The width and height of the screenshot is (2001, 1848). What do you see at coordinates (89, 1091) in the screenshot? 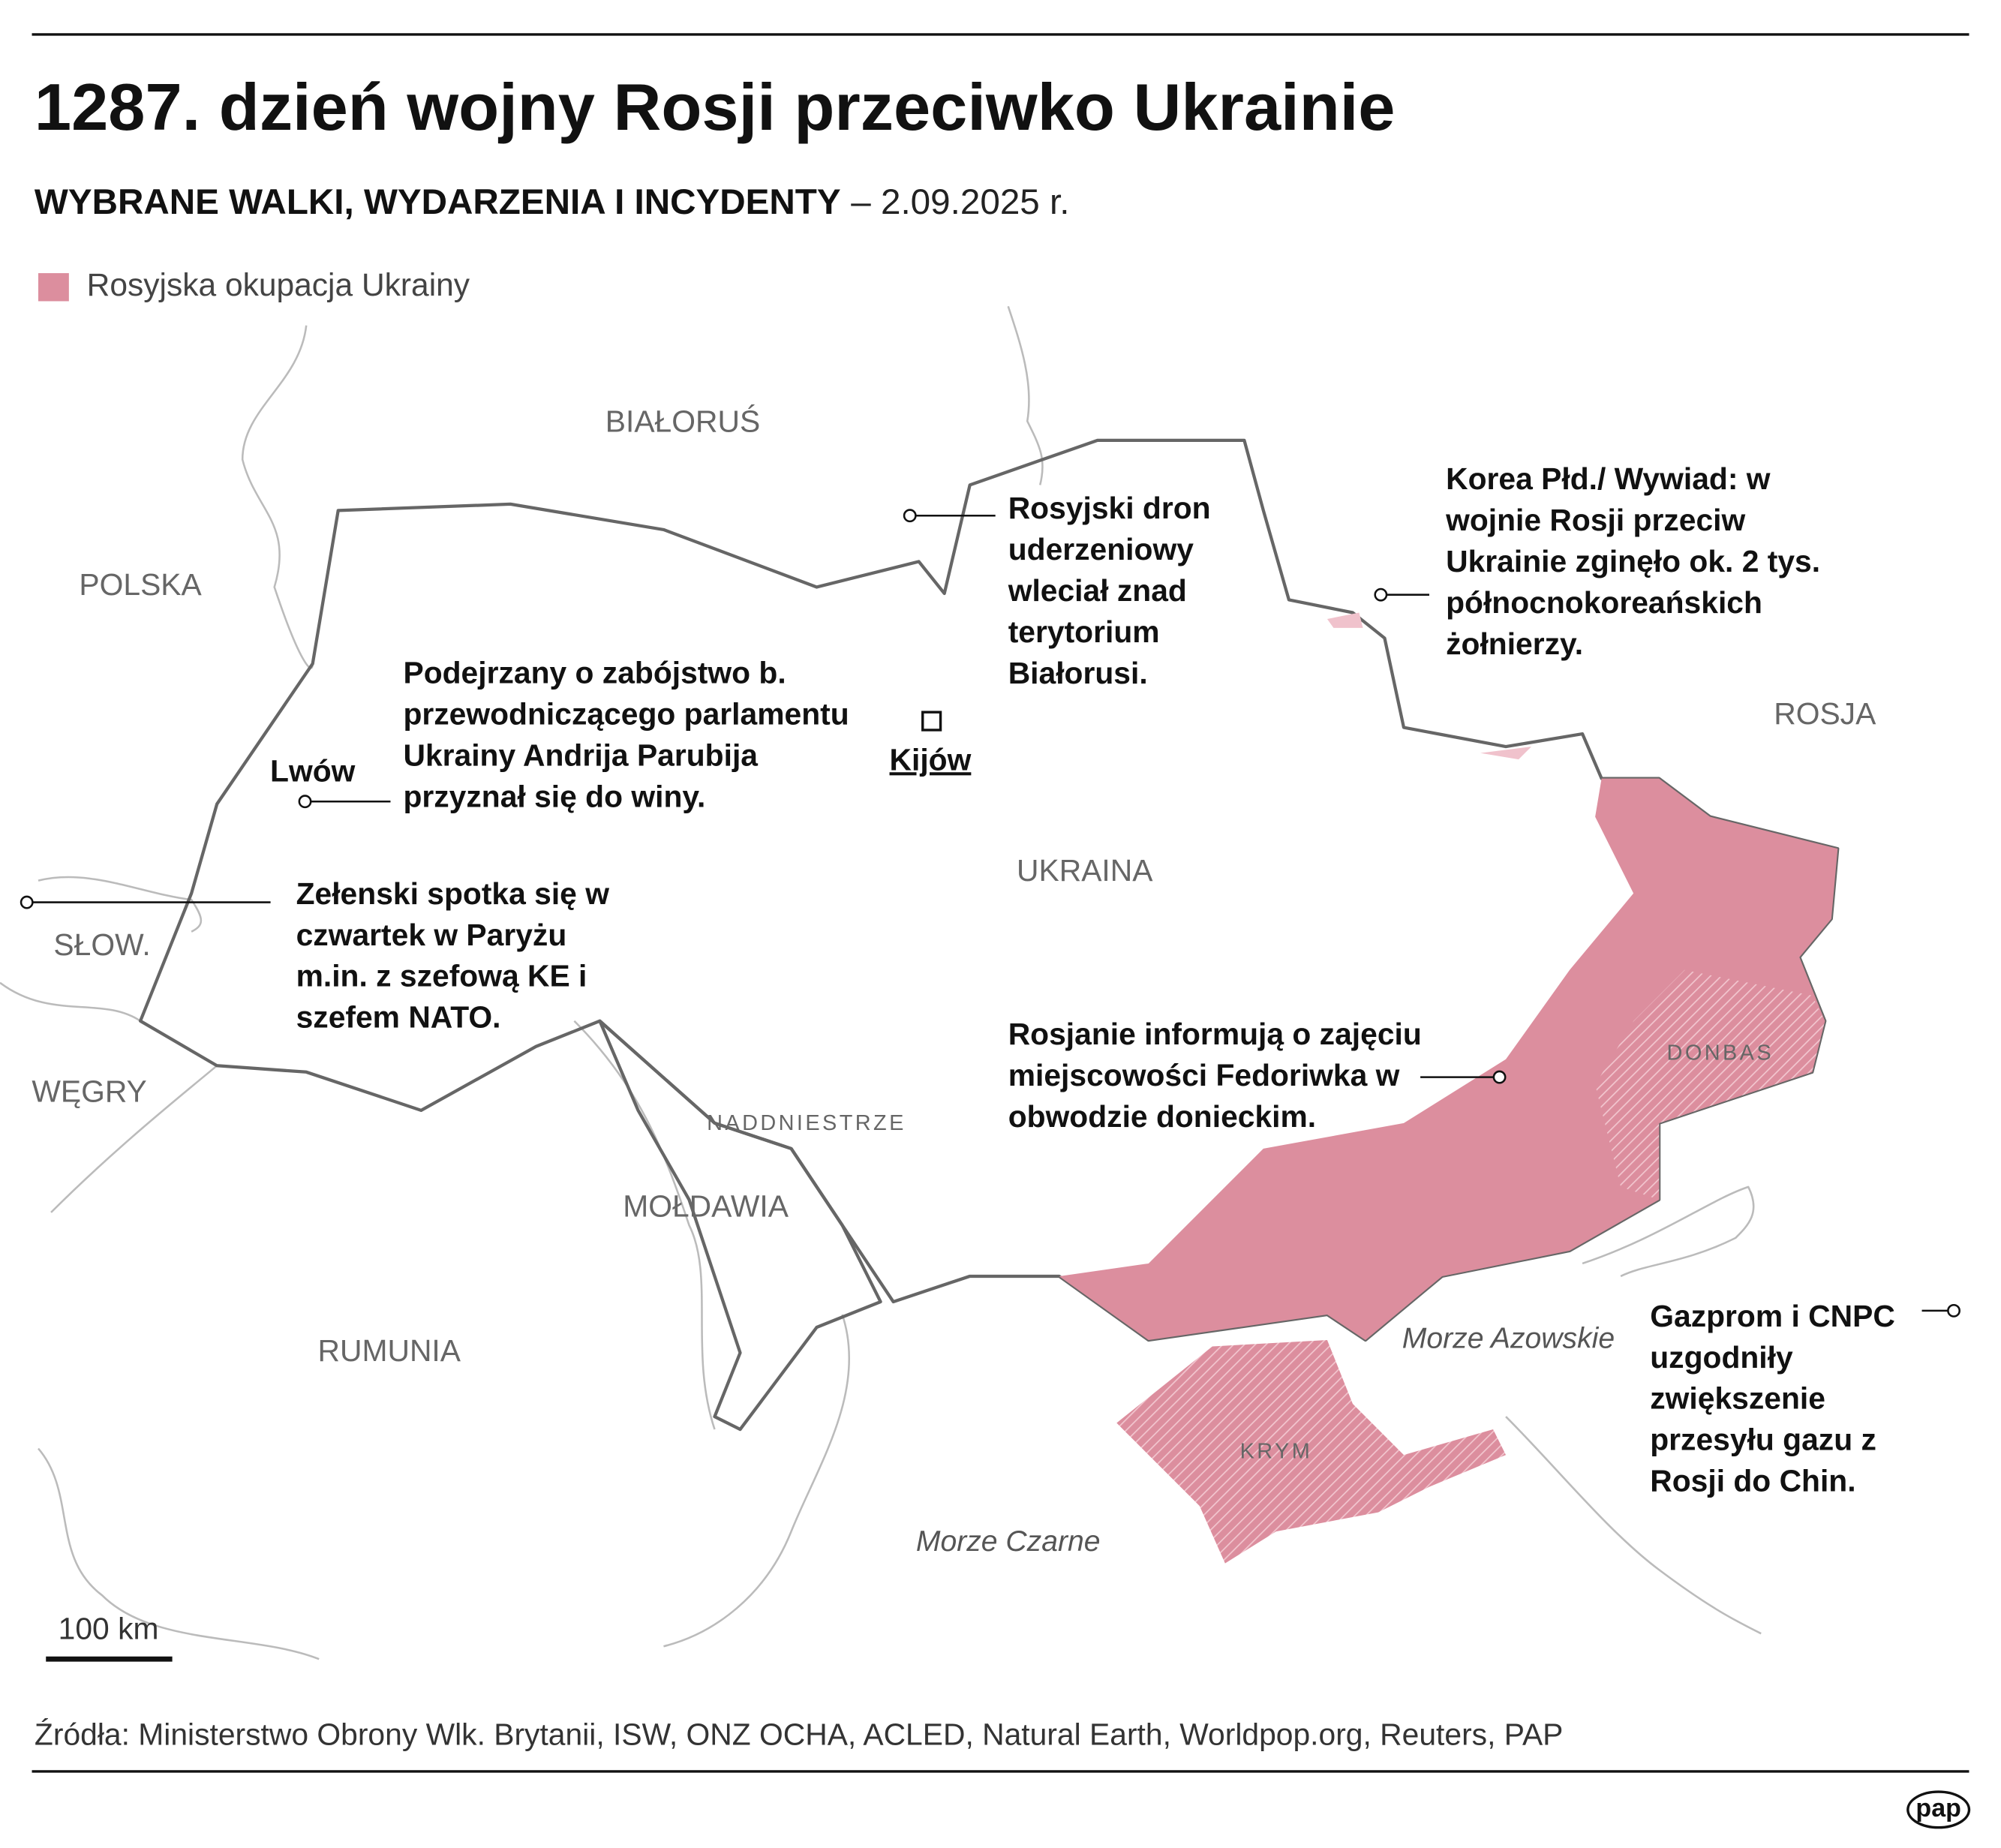
I see `country-label: WĘGRY` at bounding box center [89, 1091].